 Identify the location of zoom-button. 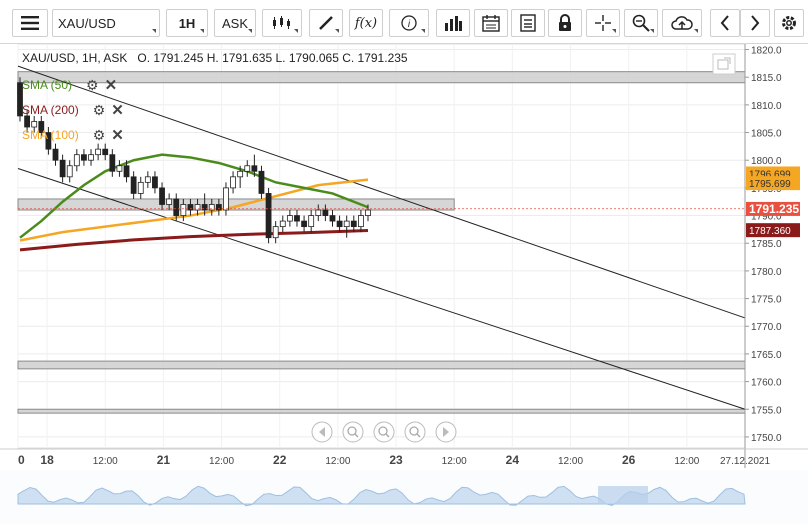
(641, 23).